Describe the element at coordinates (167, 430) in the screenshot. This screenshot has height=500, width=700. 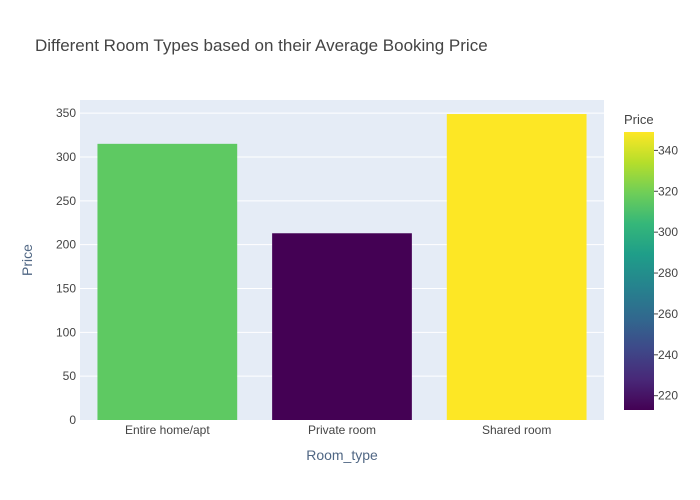
I see `x-tick-label: Entire home/apt` at that location.